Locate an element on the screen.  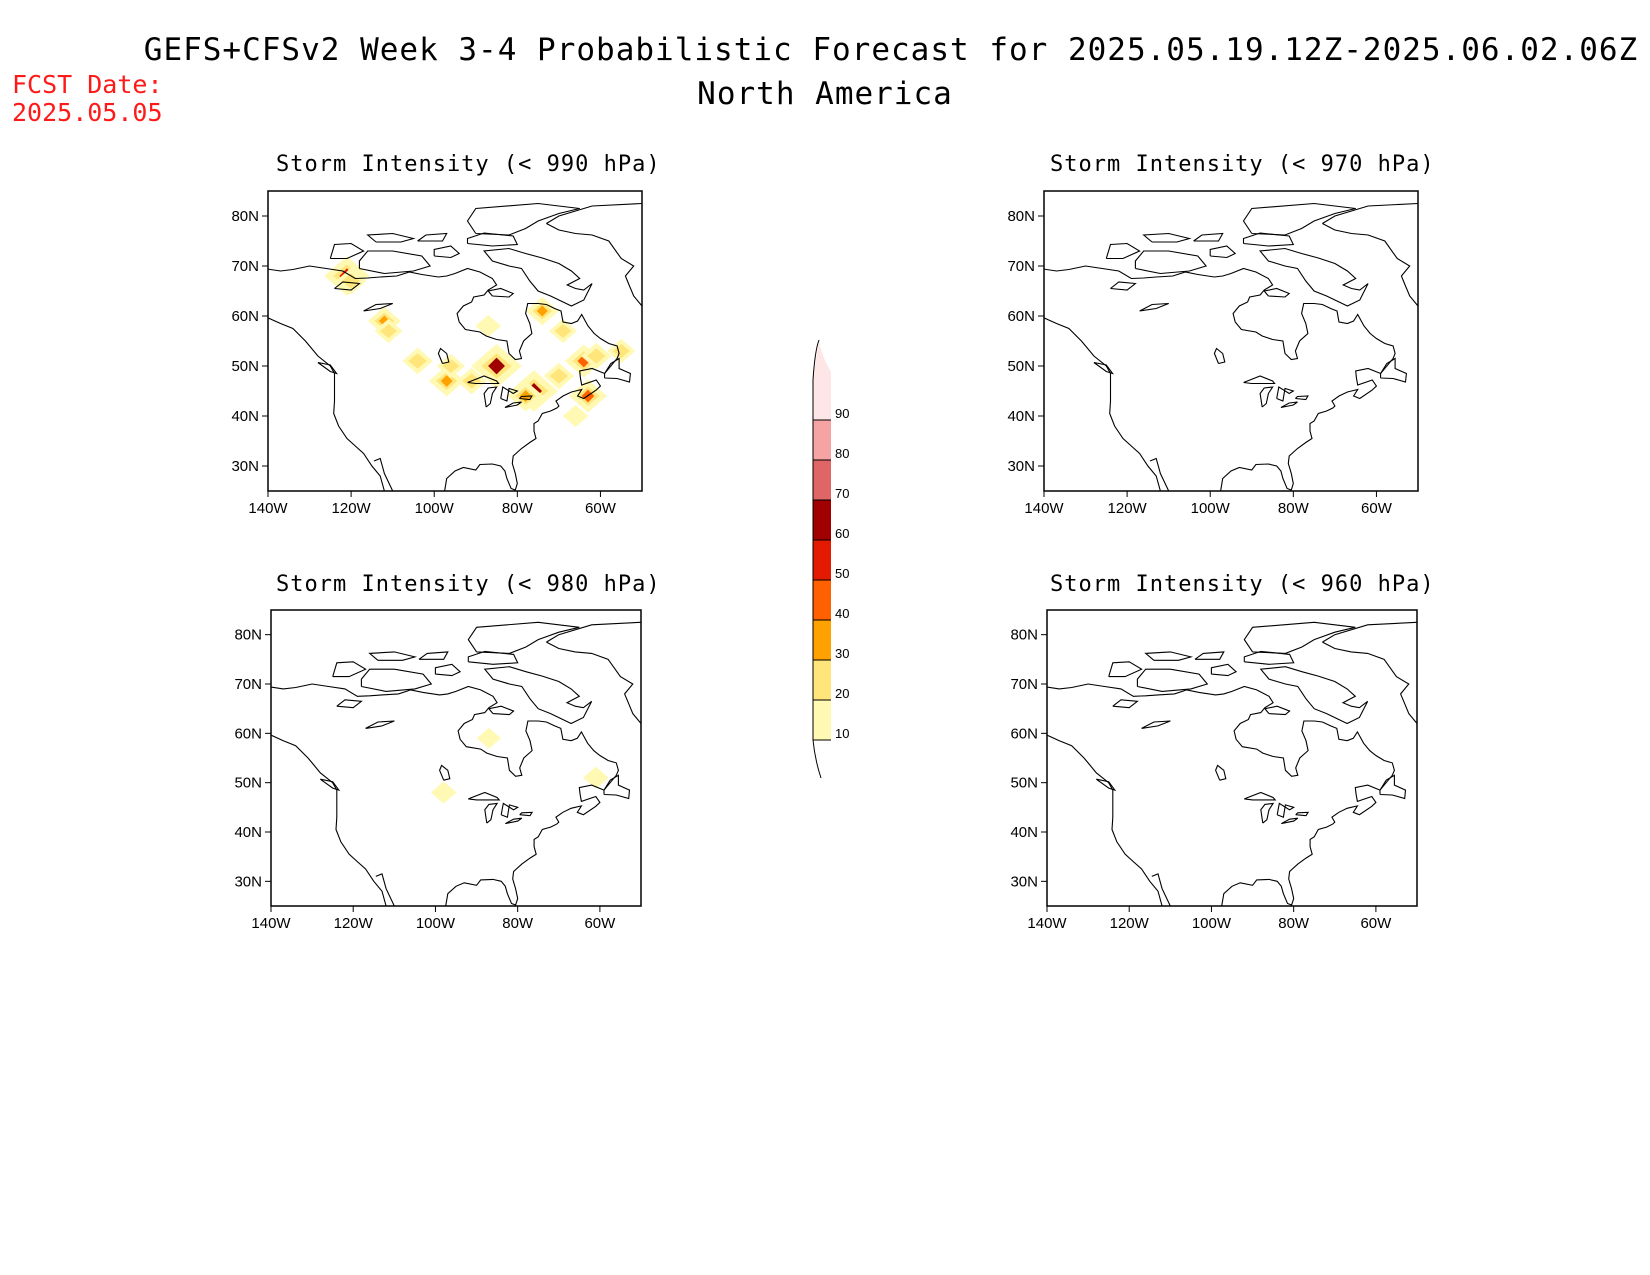
colorbar-label: 60 is located at coordinates (842, 533).